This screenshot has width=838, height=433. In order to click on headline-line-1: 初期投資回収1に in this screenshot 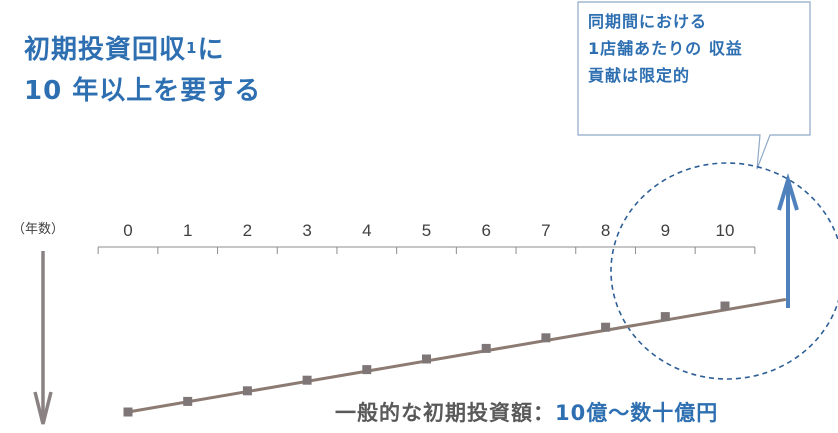, I will do `click(142, 50)`.